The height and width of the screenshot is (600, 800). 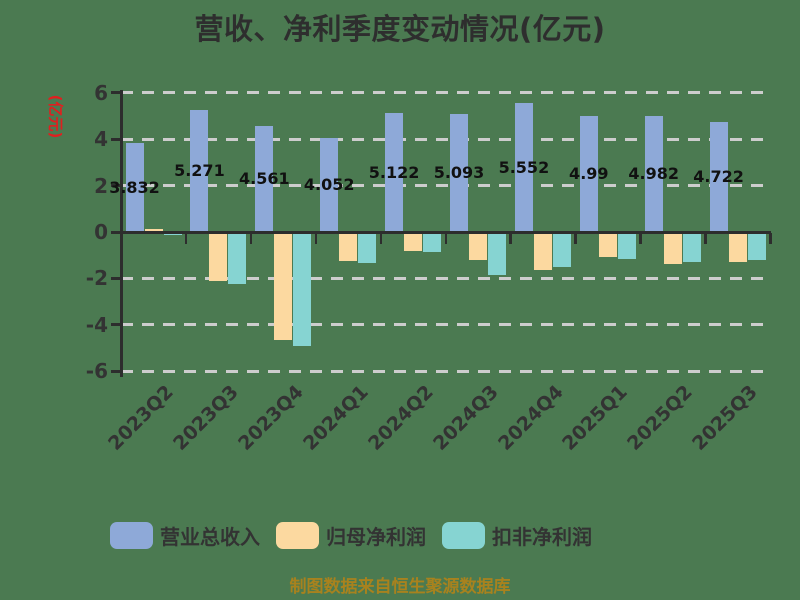 I want to click on bar-营业总收入-2025Q2, so click(x=653, y=174).